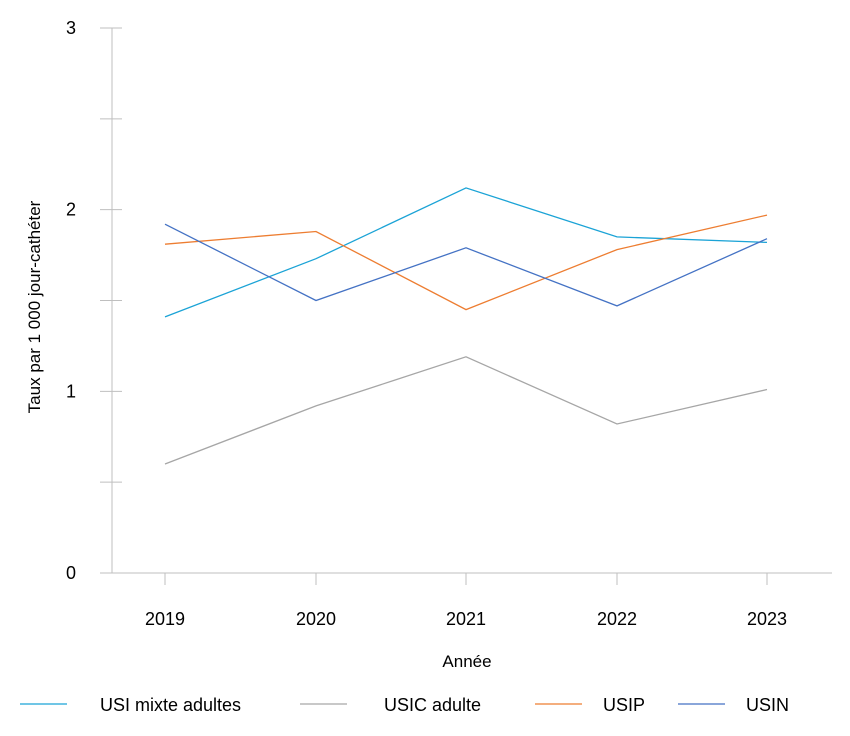  I want to click on x-tick-label: 2022, so click(617, 619).